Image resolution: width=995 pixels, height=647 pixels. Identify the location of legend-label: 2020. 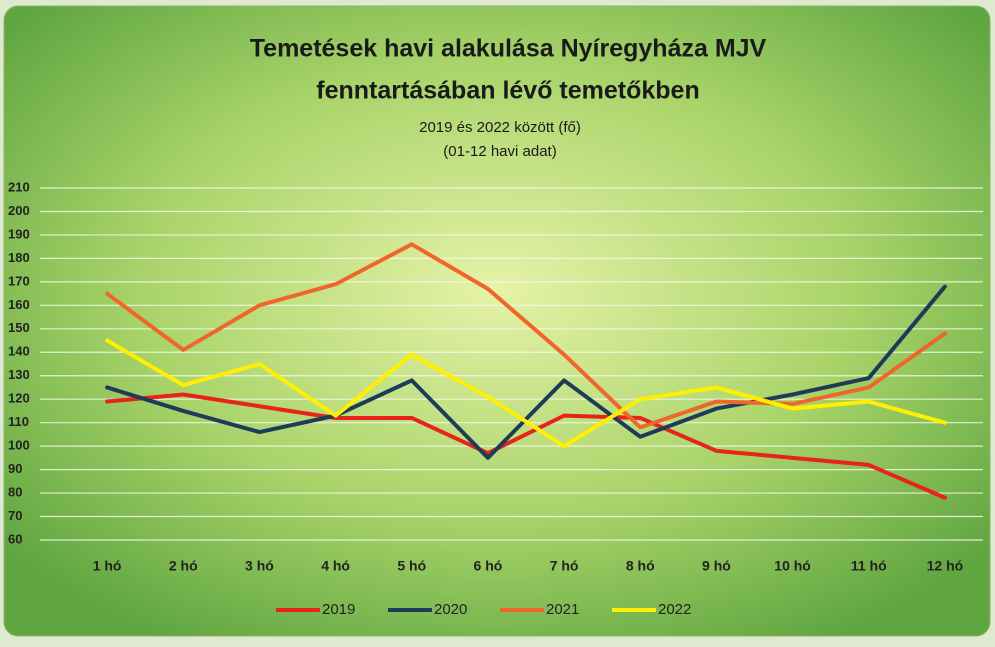
(450, 609).